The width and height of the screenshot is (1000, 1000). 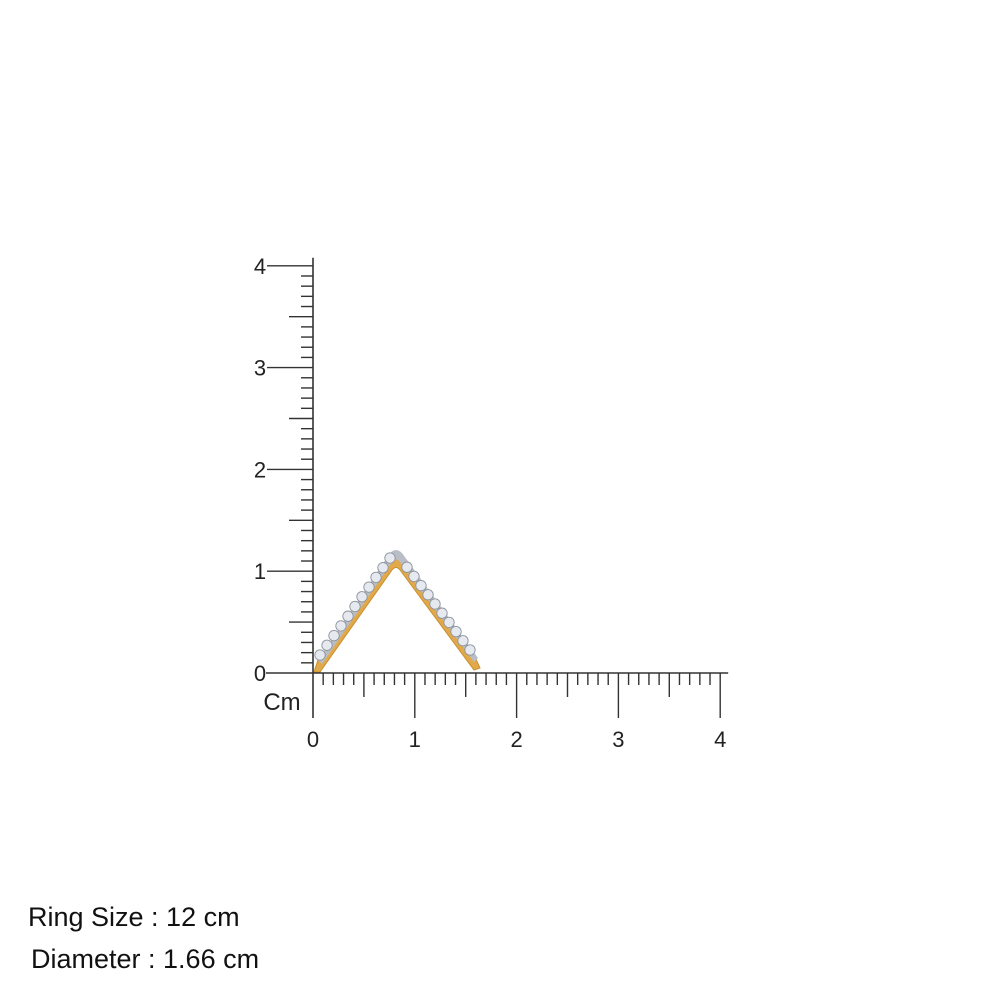 What do you see at coordinates (260, 571) in the screenshot?
I see `y-tick-label: 1` at bounding box center [260, 571].